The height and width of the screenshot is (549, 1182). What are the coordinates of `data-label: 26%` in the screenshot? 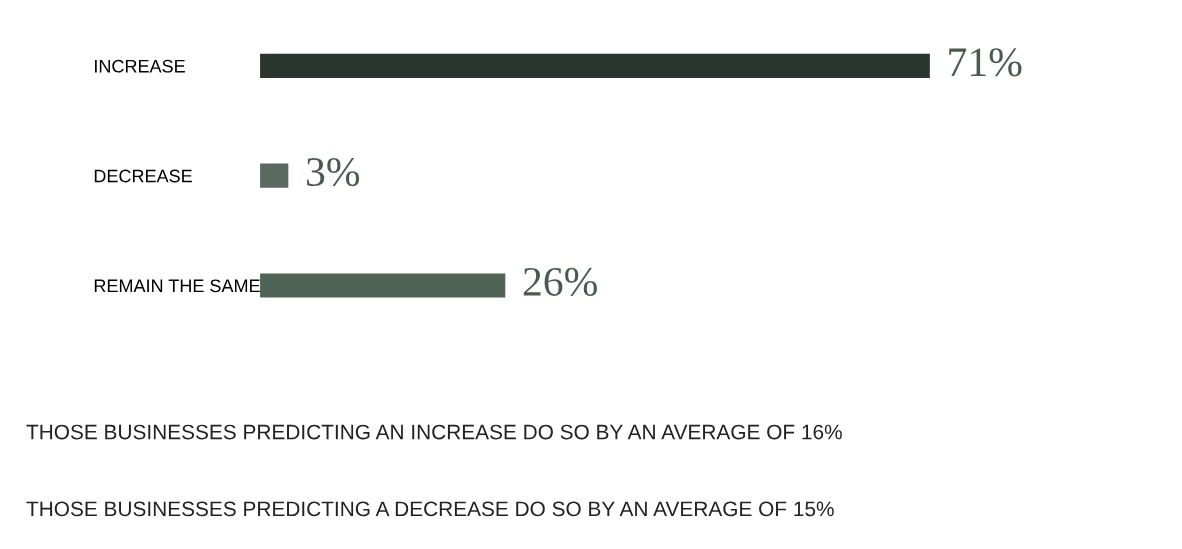 It's located at (560, 282).